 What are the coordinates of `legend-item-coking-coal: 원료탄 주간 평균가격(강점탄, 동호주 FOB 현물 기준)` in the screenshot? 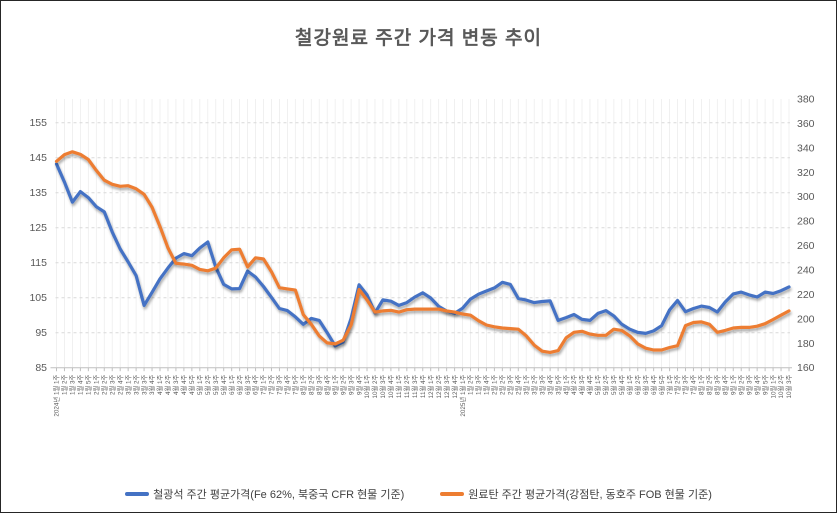 It's located at (576, 494).